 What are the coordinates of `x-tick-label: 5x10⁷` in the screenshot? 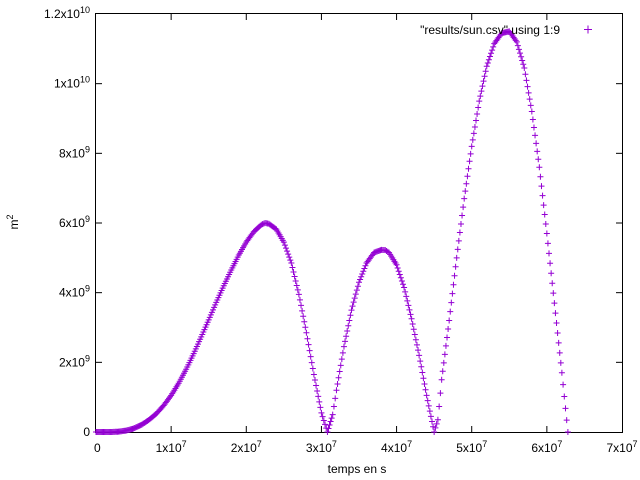 It's located at (471, 447).